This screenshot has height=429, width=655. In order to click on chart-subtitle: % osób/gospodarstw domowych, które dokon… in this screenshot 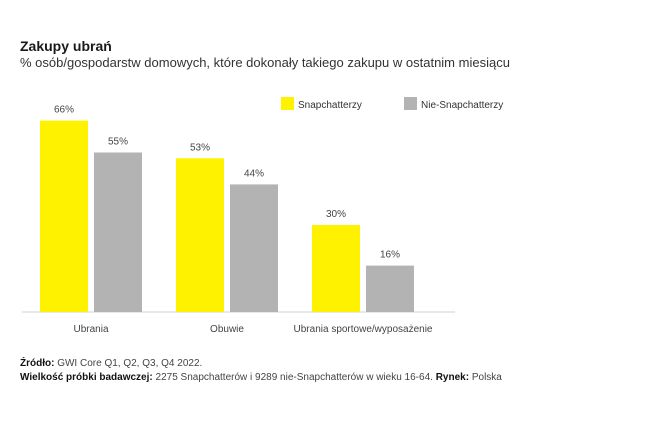, I will do `click(265, 62)`.